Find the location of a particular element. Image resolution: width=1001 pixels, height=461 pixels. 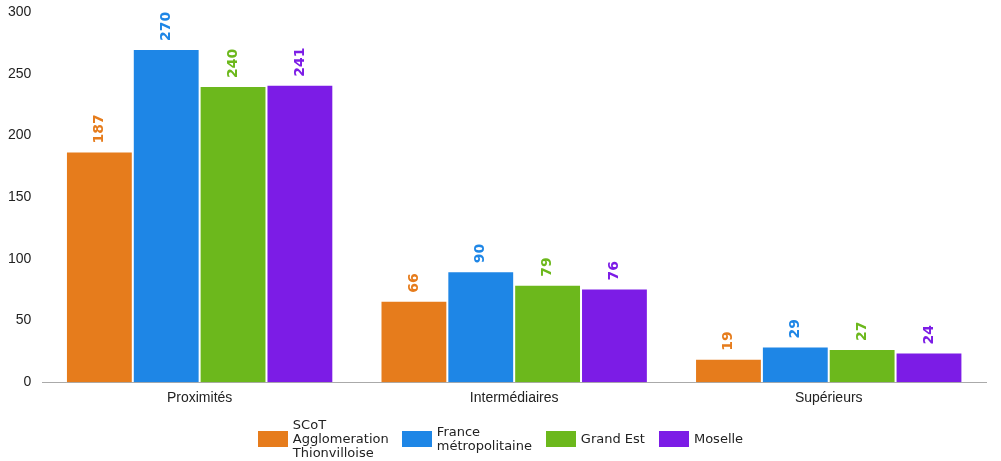

legend-label: Grand Est is located at coordinates (612, 438).